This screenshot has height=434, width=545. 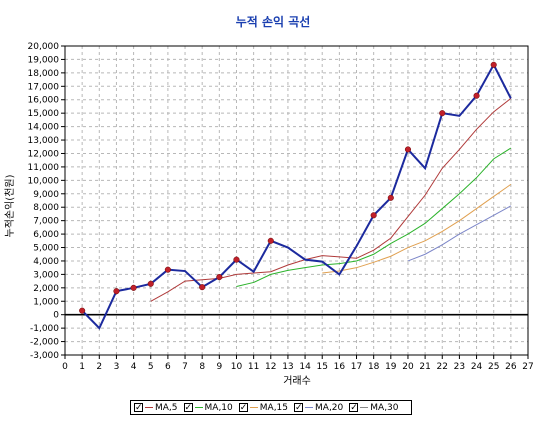 What do you see at coordinates (297, 381) in the screenshot?
I see `x-axis-label: 거래수` at bounding box center [297, 381].